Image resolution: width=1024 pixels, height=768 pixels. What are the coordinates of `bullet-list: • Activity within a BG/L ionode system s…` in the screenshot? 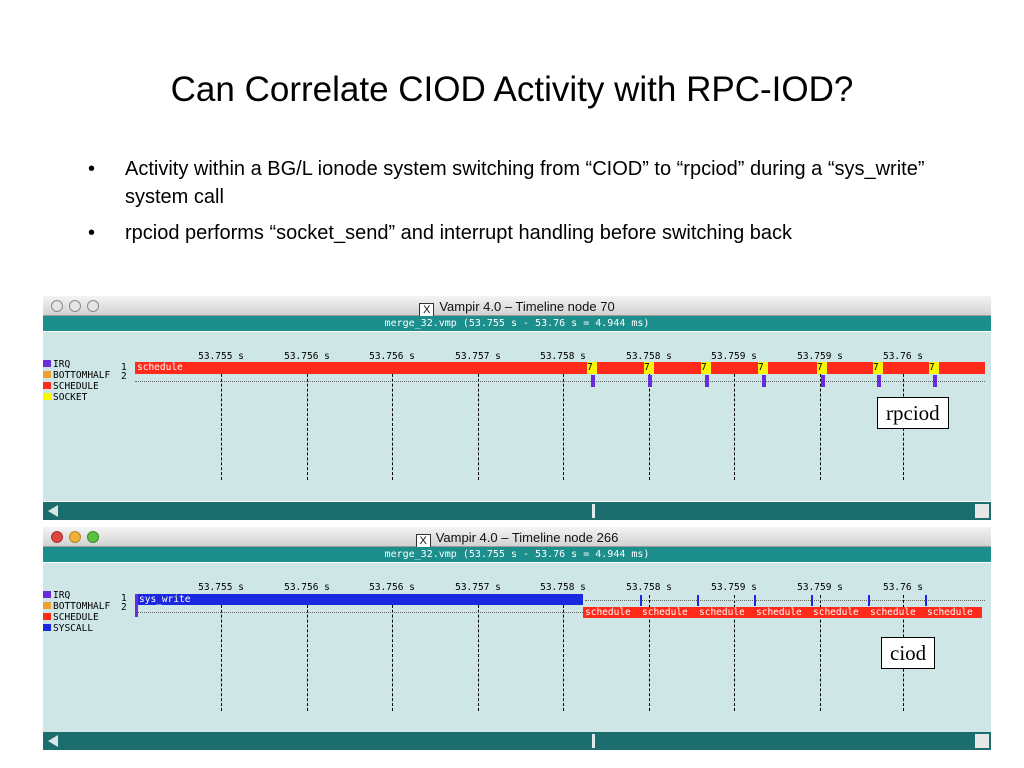 It's located at (518, 205).